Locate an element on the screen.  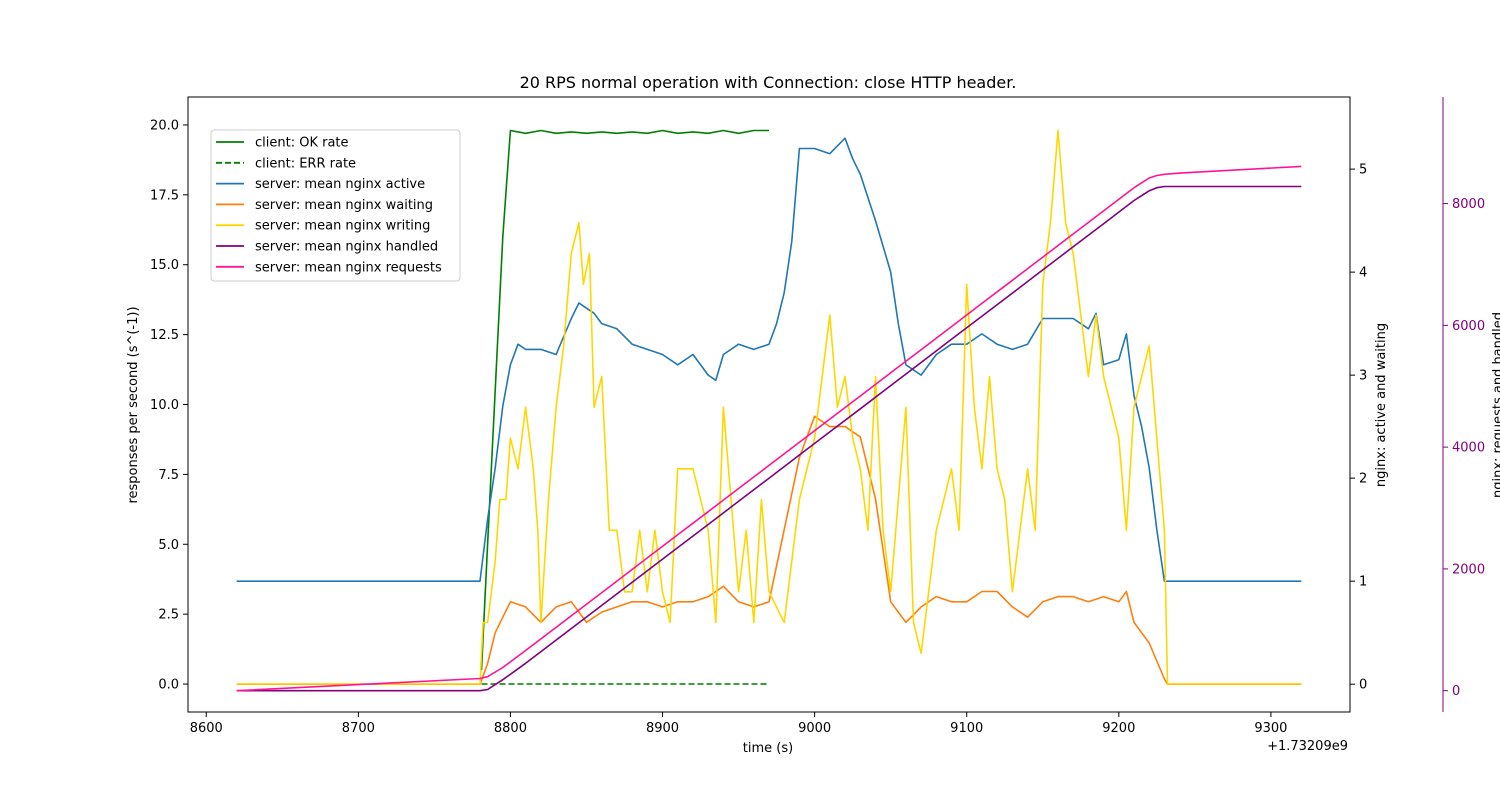
y-left-tick-label: 15.0 is located at coordinates (164, 265).